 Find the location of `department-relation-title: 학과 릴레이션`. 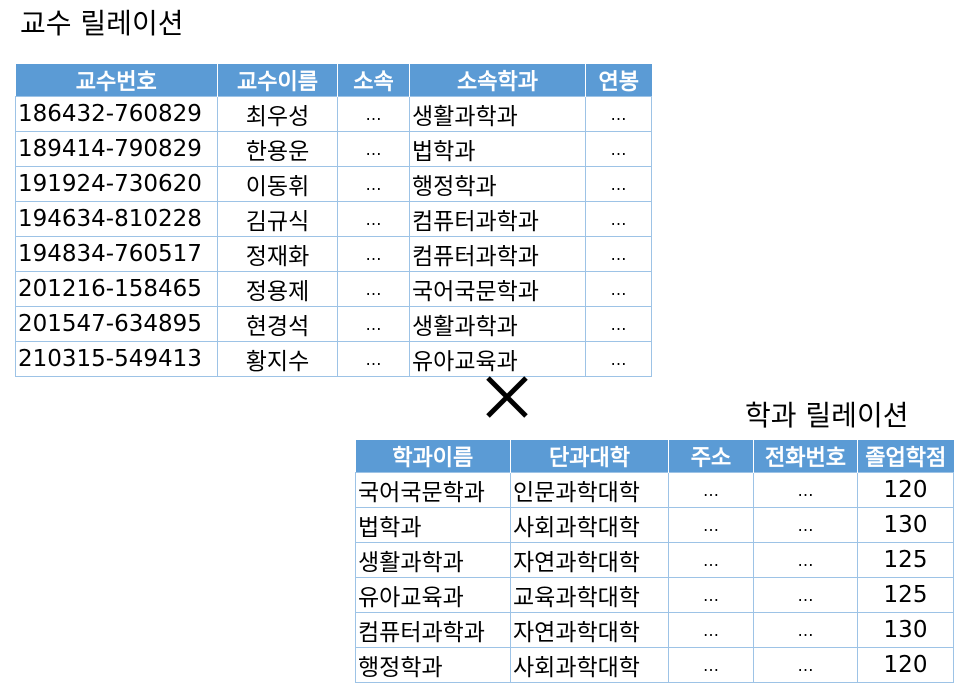

department-relation-title: 학과 릴레이션 is located at coordinates (827, 415).